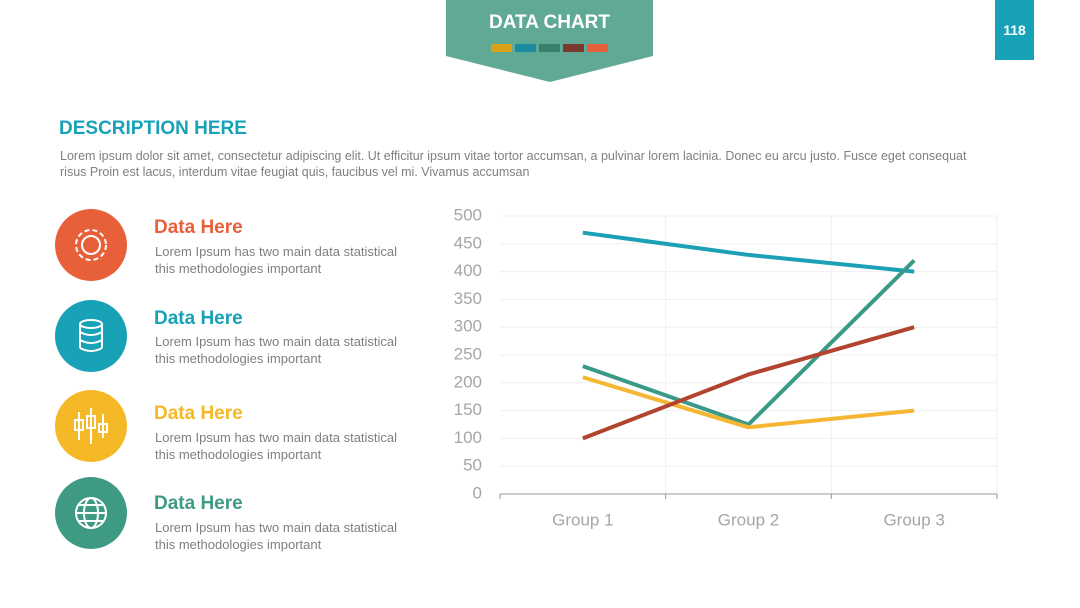 This screenshot has width=1080, height=608. What do you see at coordinates (468, 298) in the screenshot?
I see `y-tick-label: 350` at bounding box center [468, 298].